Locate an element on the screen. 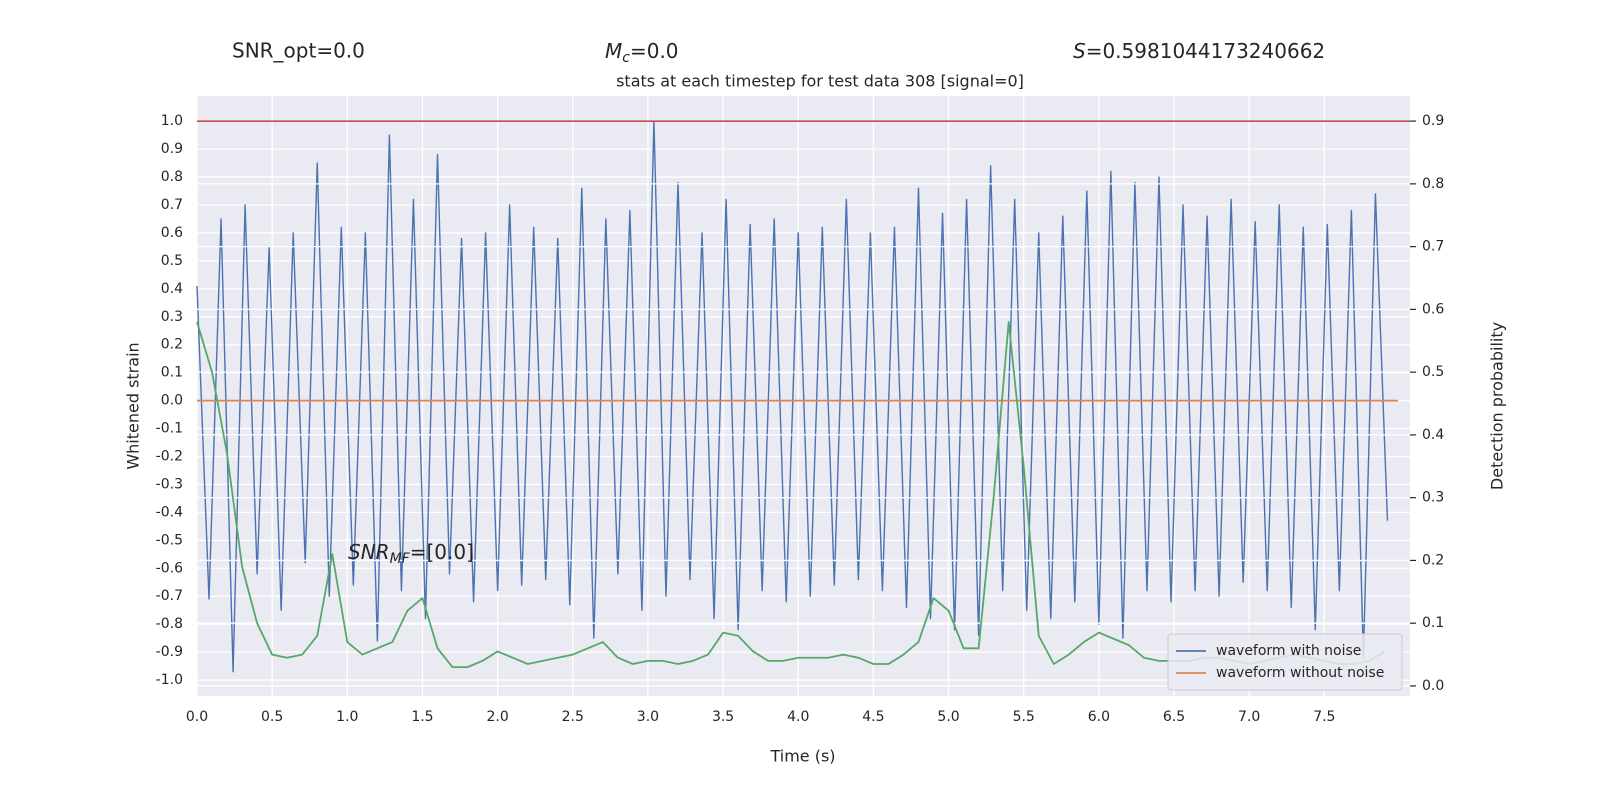 The height and width of the screenshot is (800, 1600). snr-mf-annotation: SNRMF=[0.0] is located at coordinates (411, 554).